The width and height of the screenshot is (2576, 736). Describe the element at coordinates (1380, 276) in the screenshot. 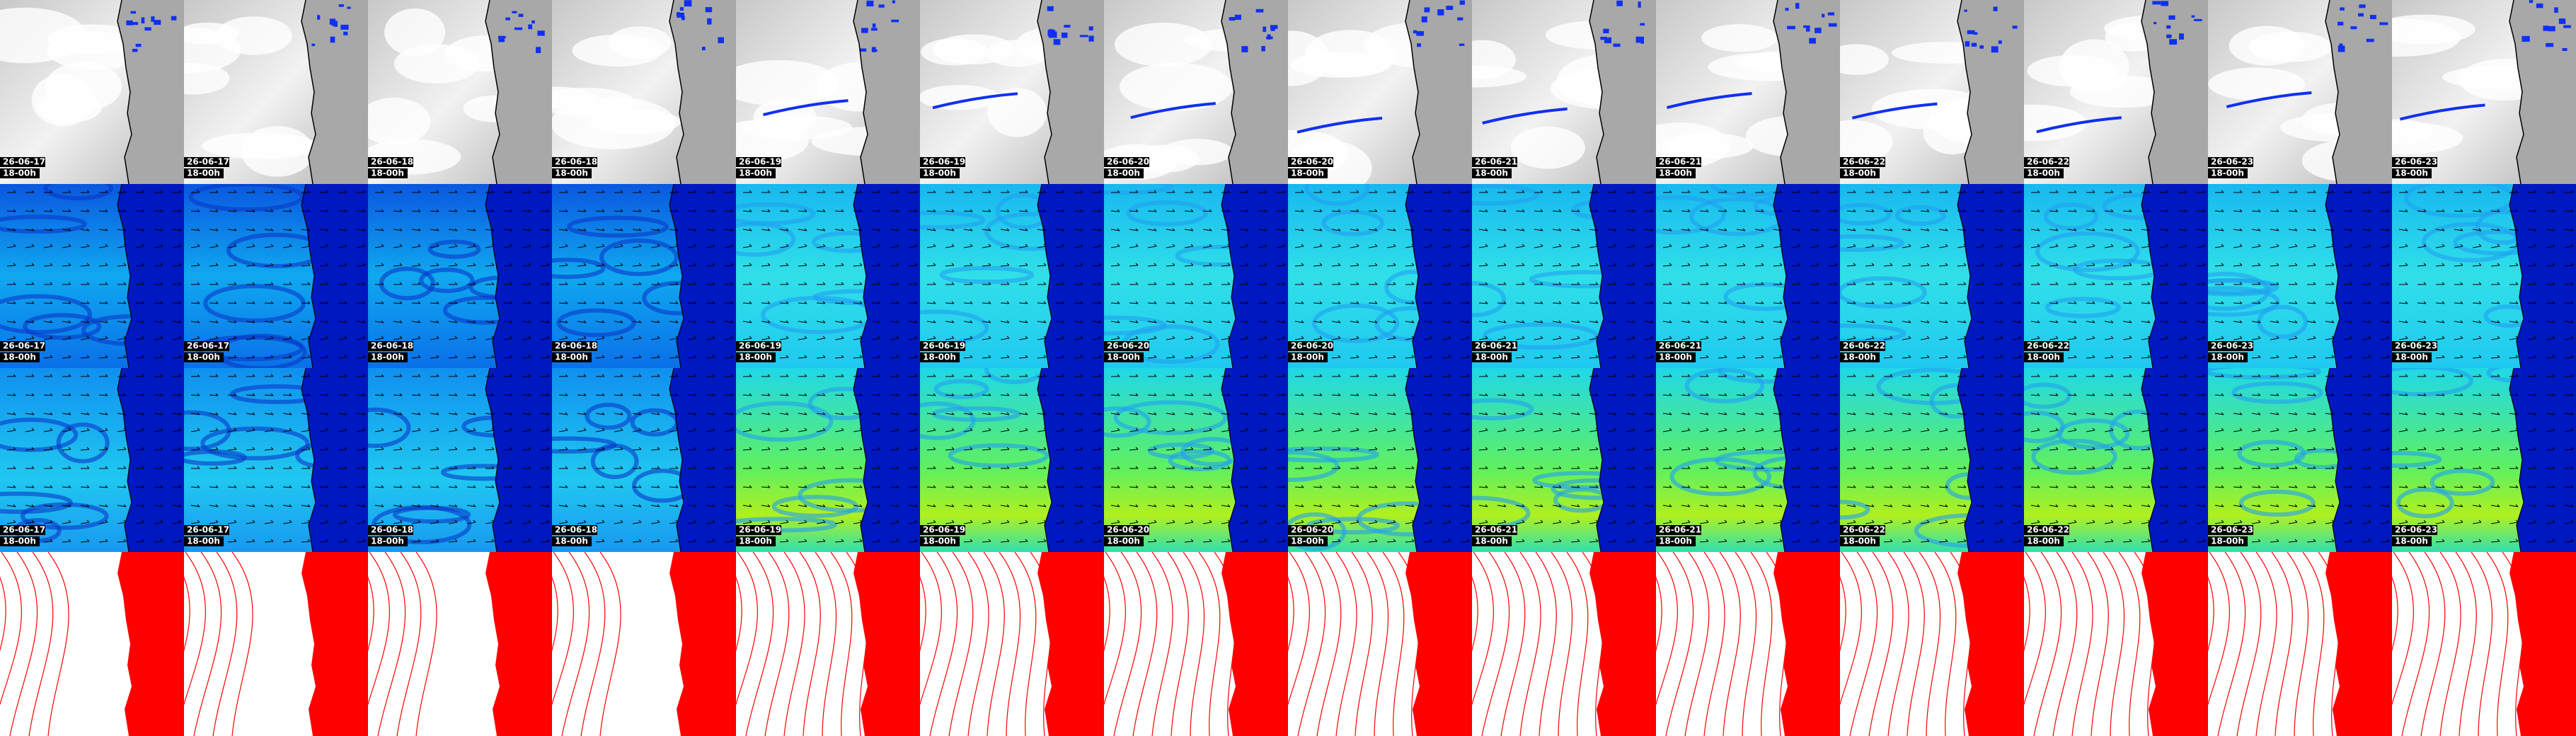

I see `panel-content` at that location.